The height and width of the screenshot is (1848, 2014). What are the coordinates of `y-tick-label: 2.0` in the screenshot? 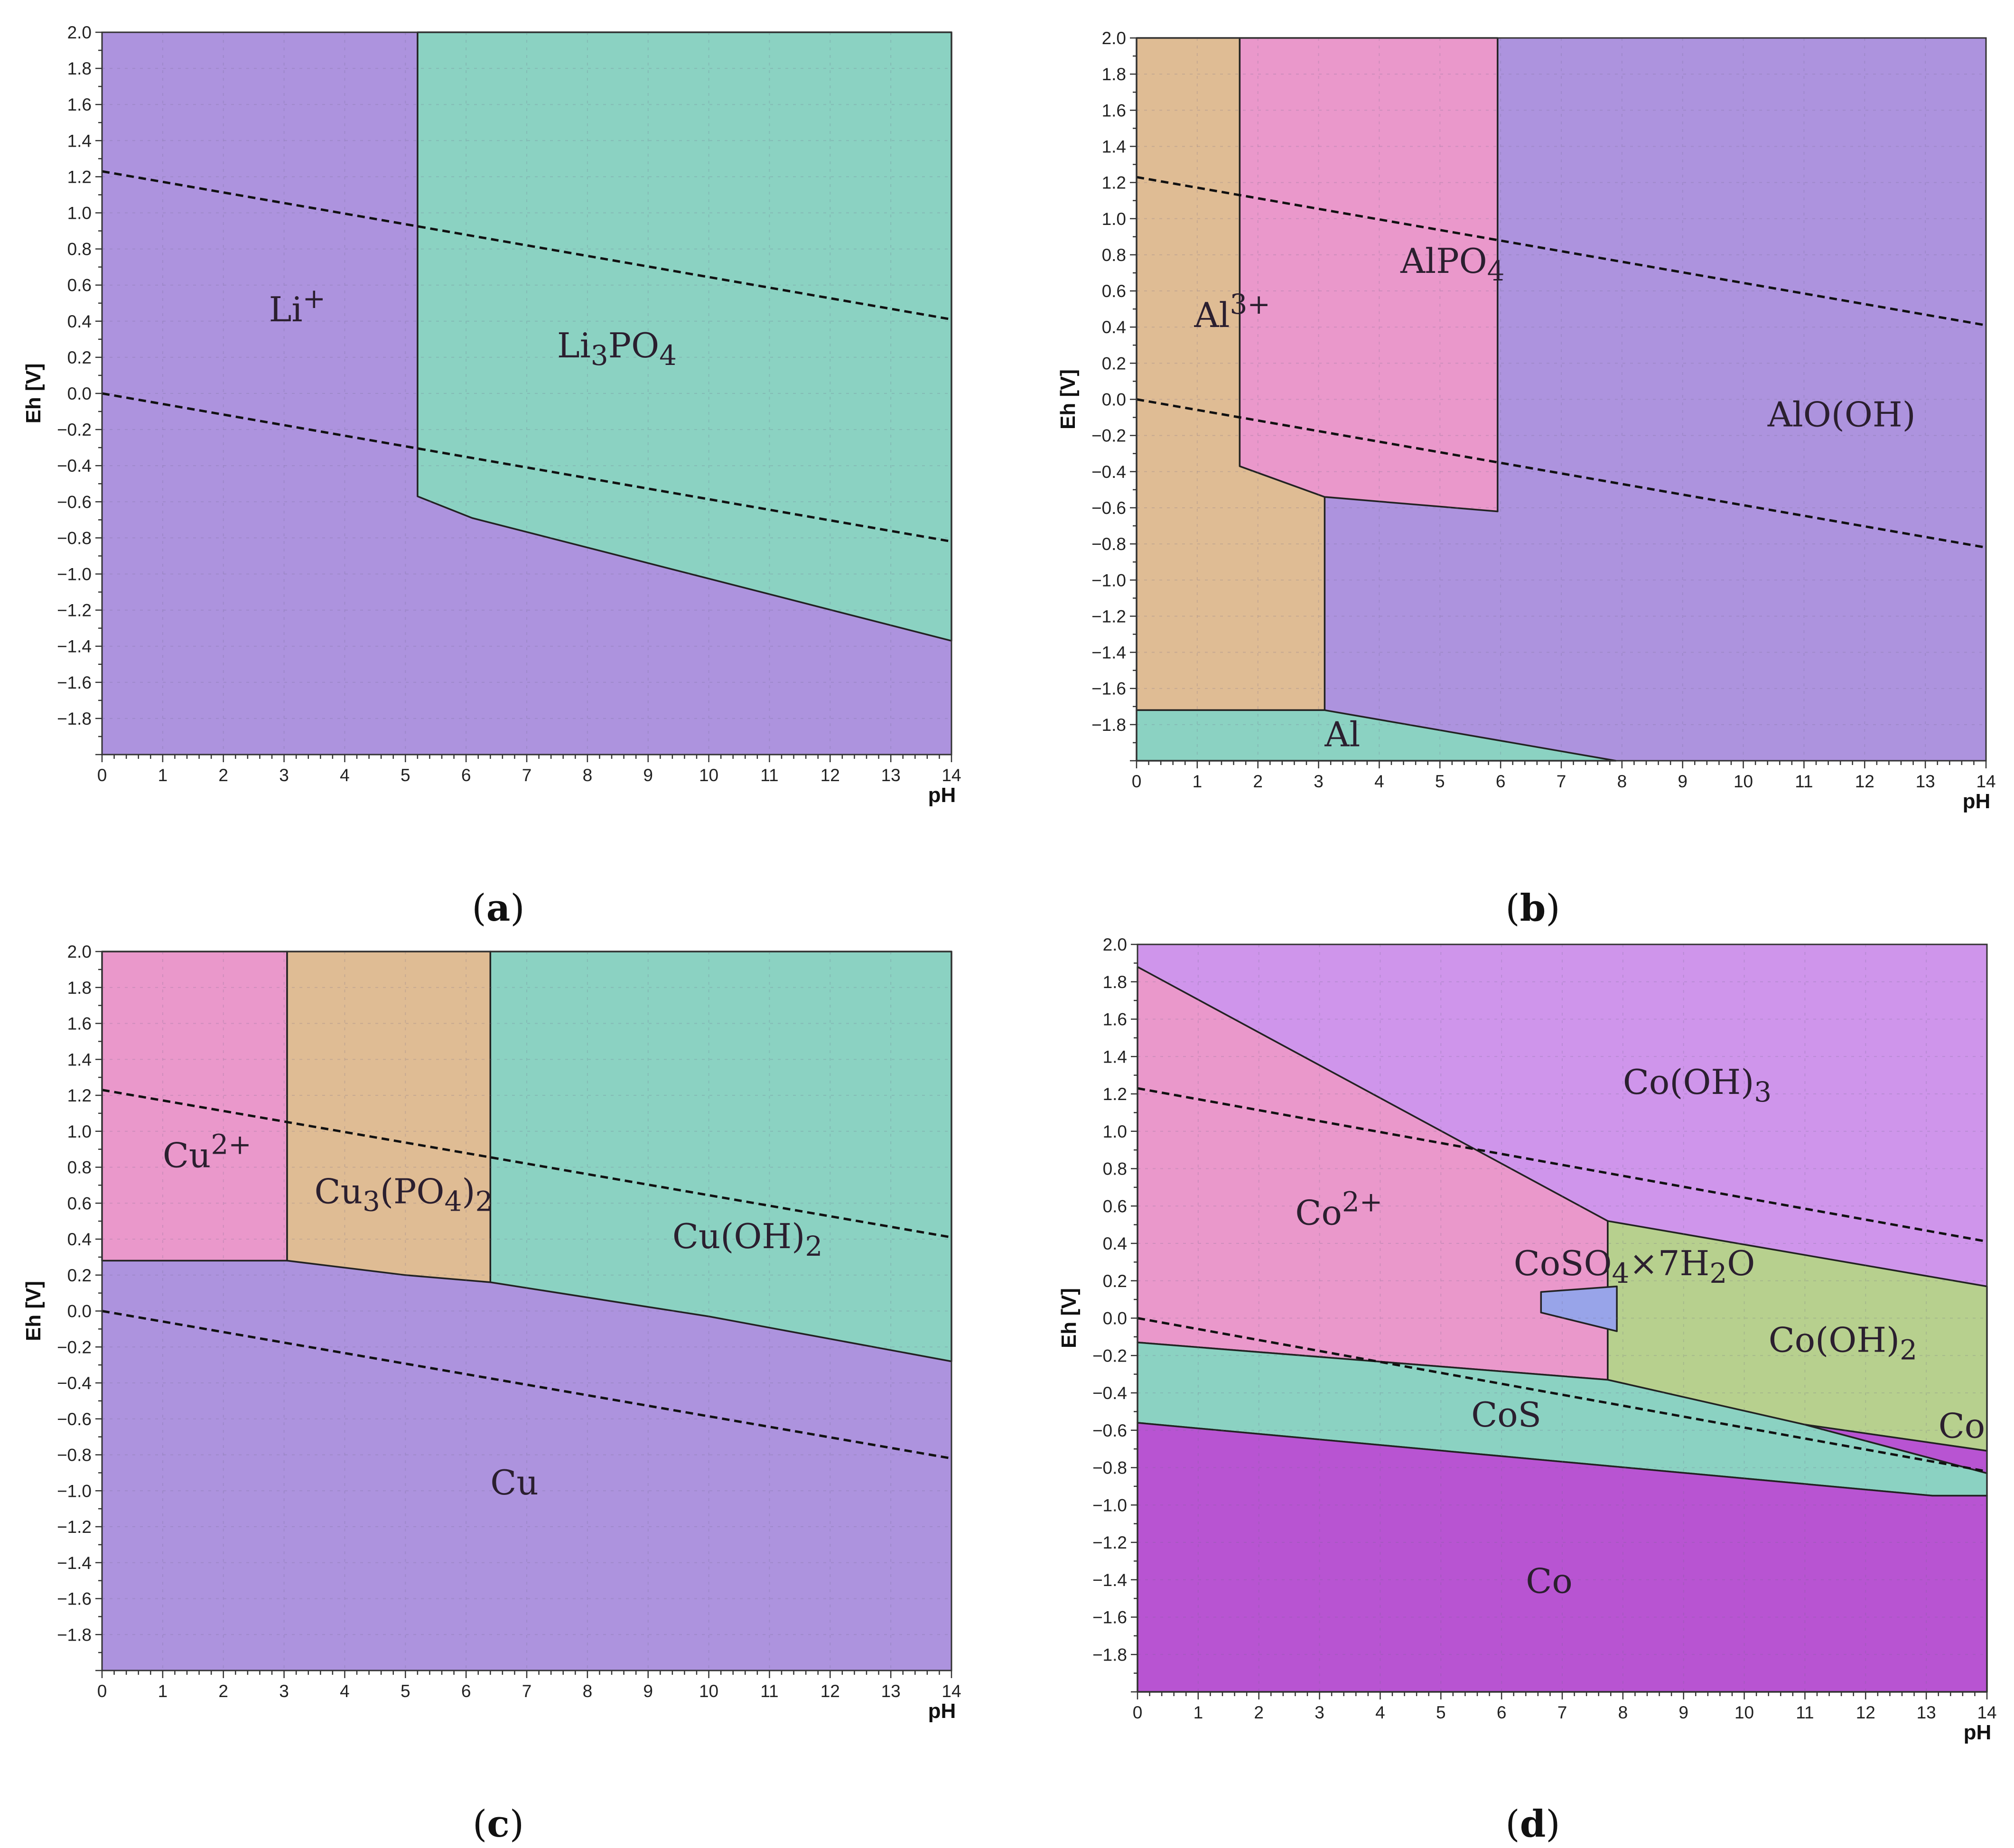 It's located at (79, 32).